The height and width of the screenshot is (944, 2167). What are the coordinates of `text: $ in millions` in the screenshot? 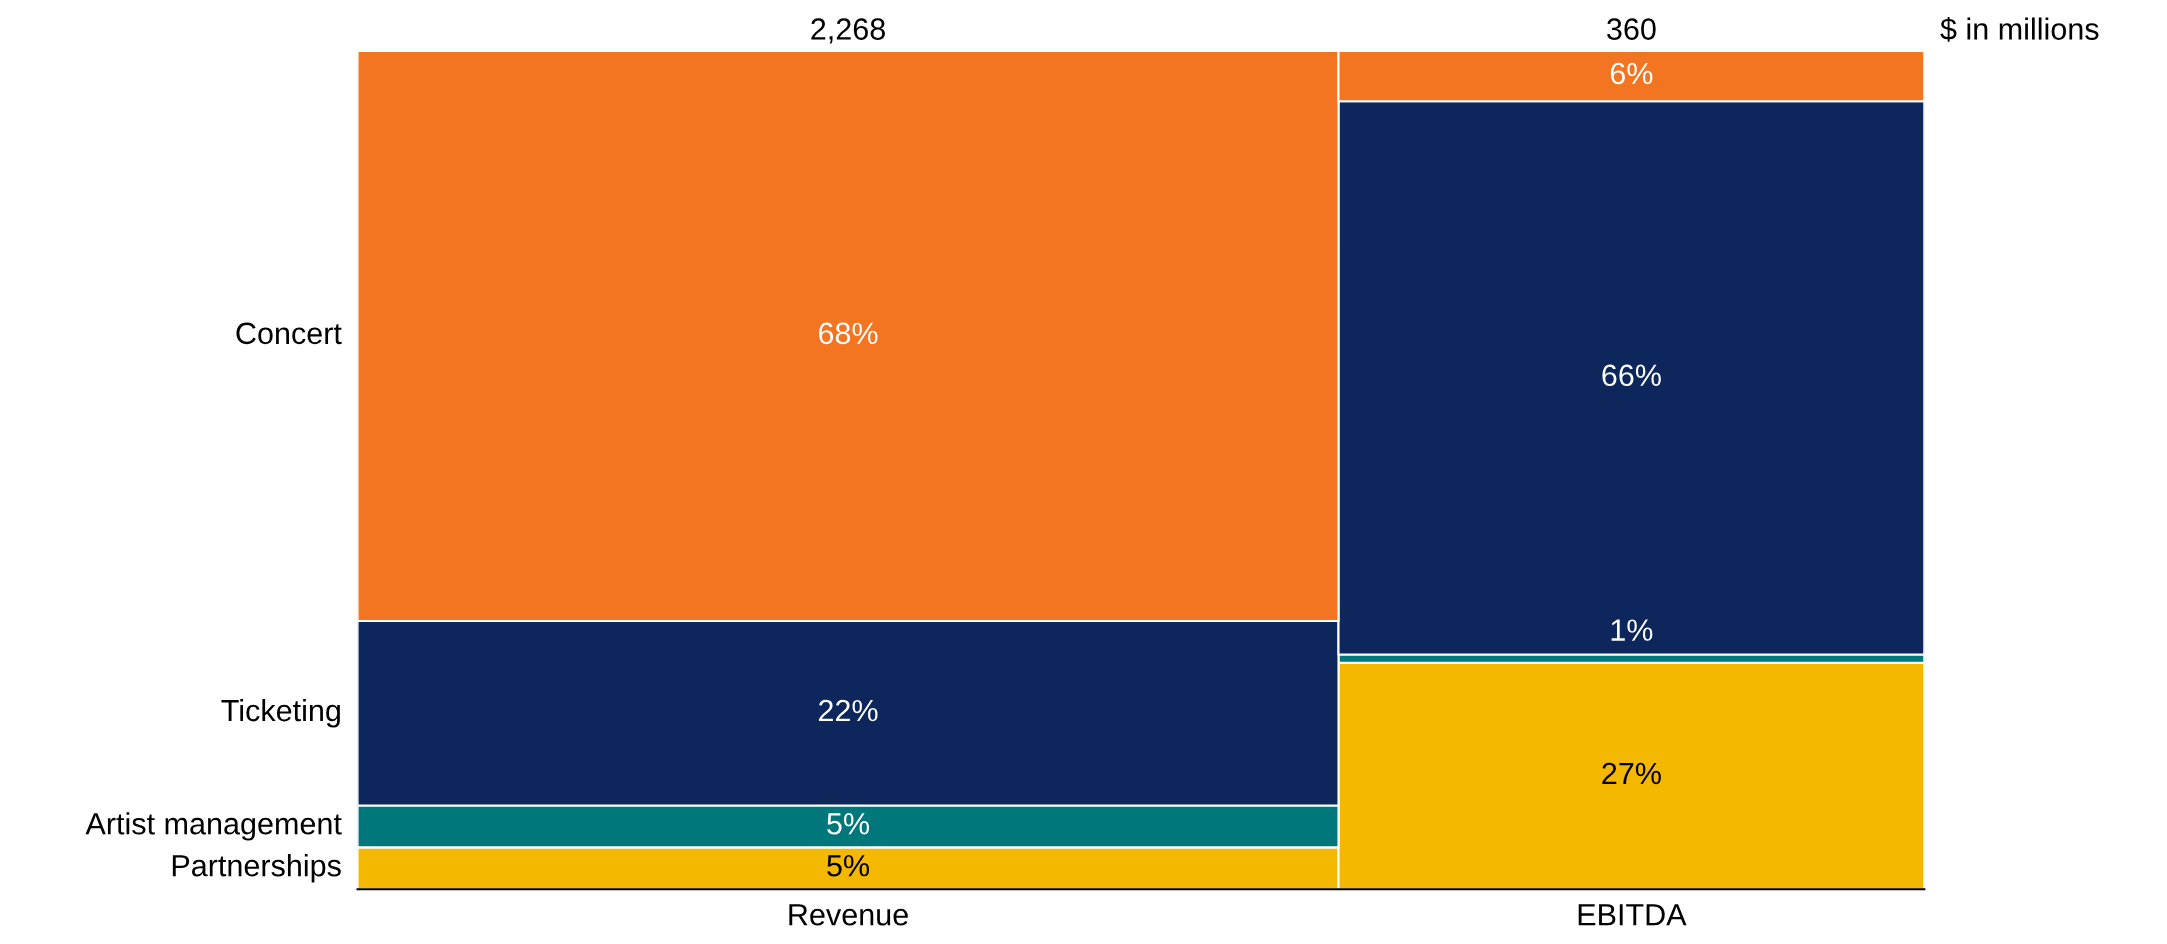 It's located at (2019, 29).